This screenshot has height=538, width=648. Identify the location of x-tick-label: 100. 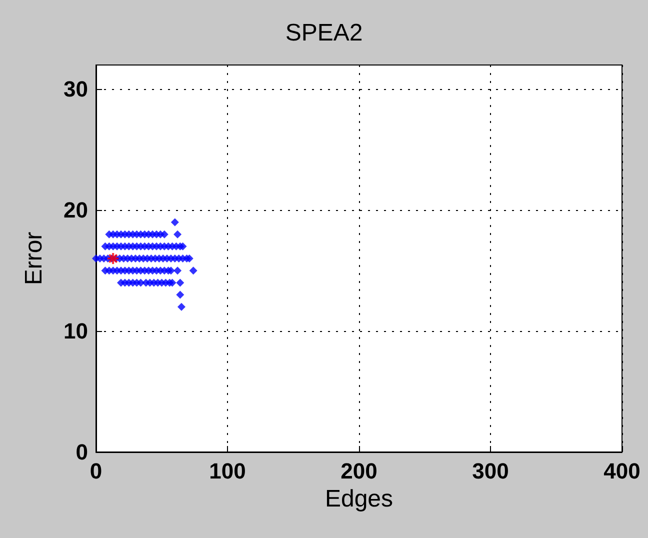
(227, 471).